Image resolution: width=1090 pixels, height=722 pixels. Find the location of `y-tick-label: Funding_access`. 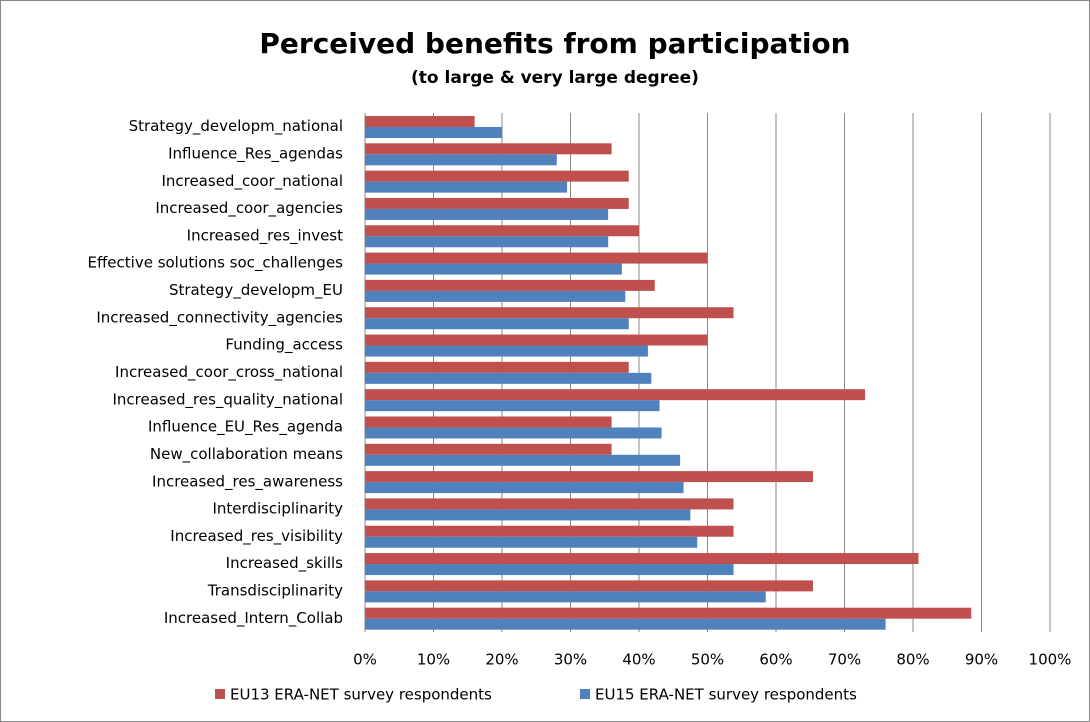

y-tick-label: Funding_access is located at coordinates (284, 345).